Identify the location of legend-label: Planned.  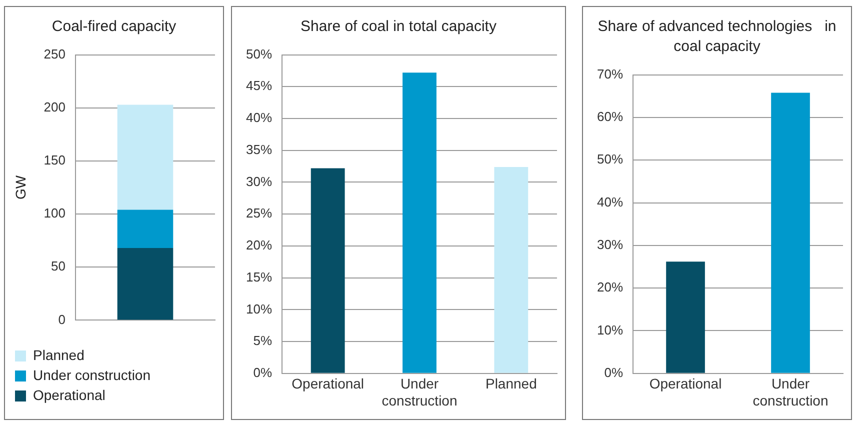
(58, 354).